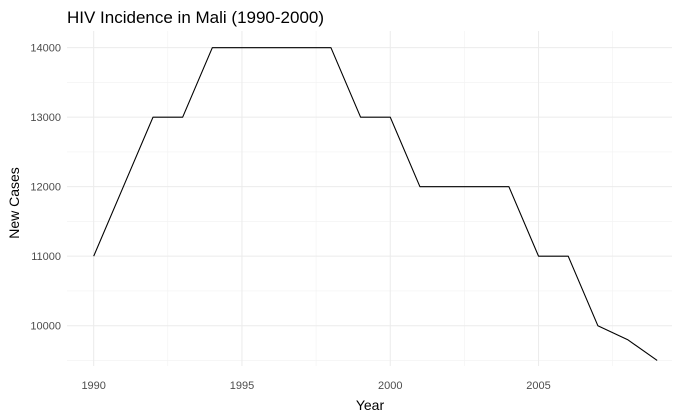 This screenshot has width=680, height=420. I want to click on x-tick-label: 1995, so click(242, 386).